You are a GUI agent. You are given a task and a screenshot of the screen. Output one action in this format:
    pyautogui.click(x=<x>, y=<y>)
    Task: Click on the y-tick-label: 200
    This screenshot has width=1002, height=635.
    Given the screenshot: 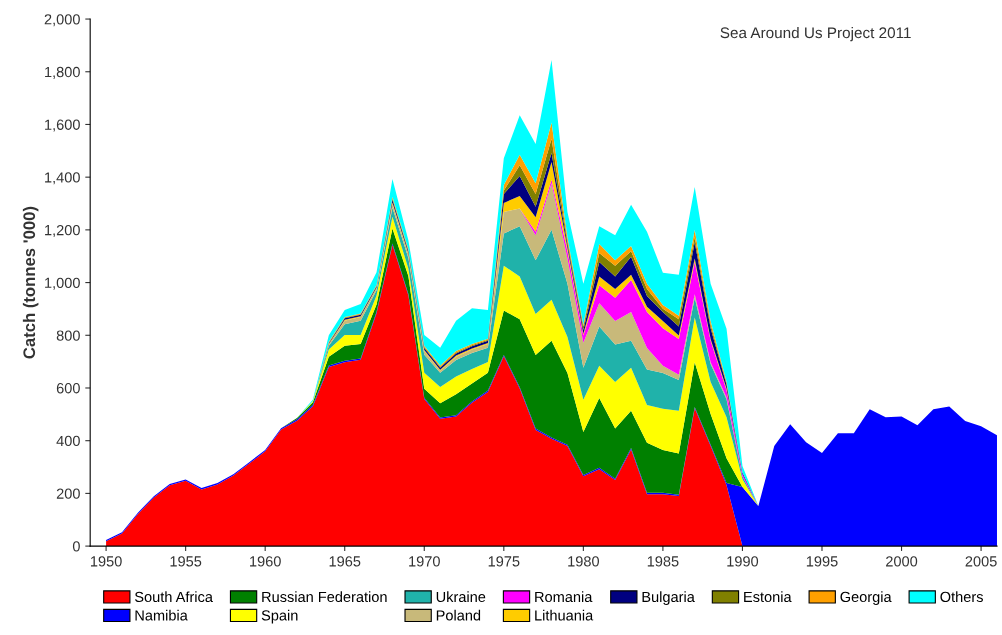 What is the action you would take?
    pyautogui.click(x=68, y=493)
    